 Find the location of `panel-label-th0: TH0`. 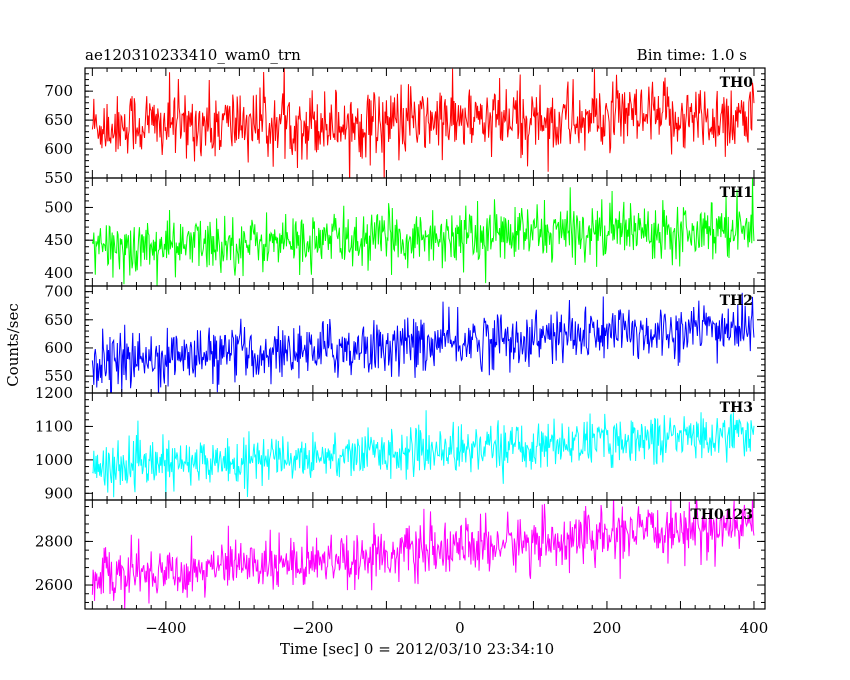

panel-label-th0: TH0 is located at coordinates (737, 83).